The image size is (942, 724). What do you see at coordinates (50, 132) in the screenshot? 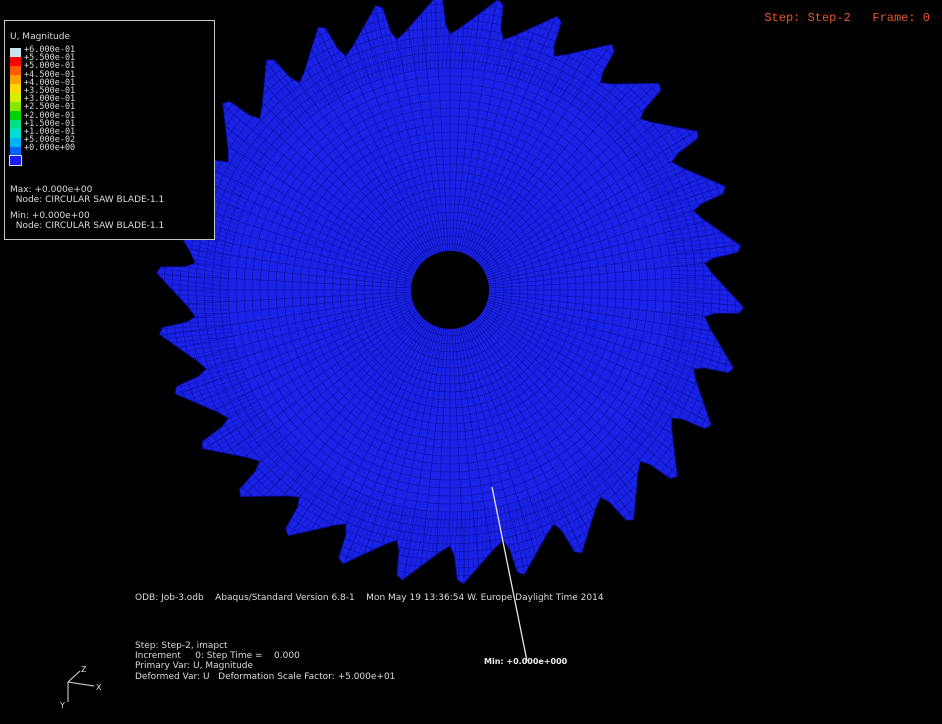
I see `legend-label: +1.000e-01` at bounding box center [50, 132].